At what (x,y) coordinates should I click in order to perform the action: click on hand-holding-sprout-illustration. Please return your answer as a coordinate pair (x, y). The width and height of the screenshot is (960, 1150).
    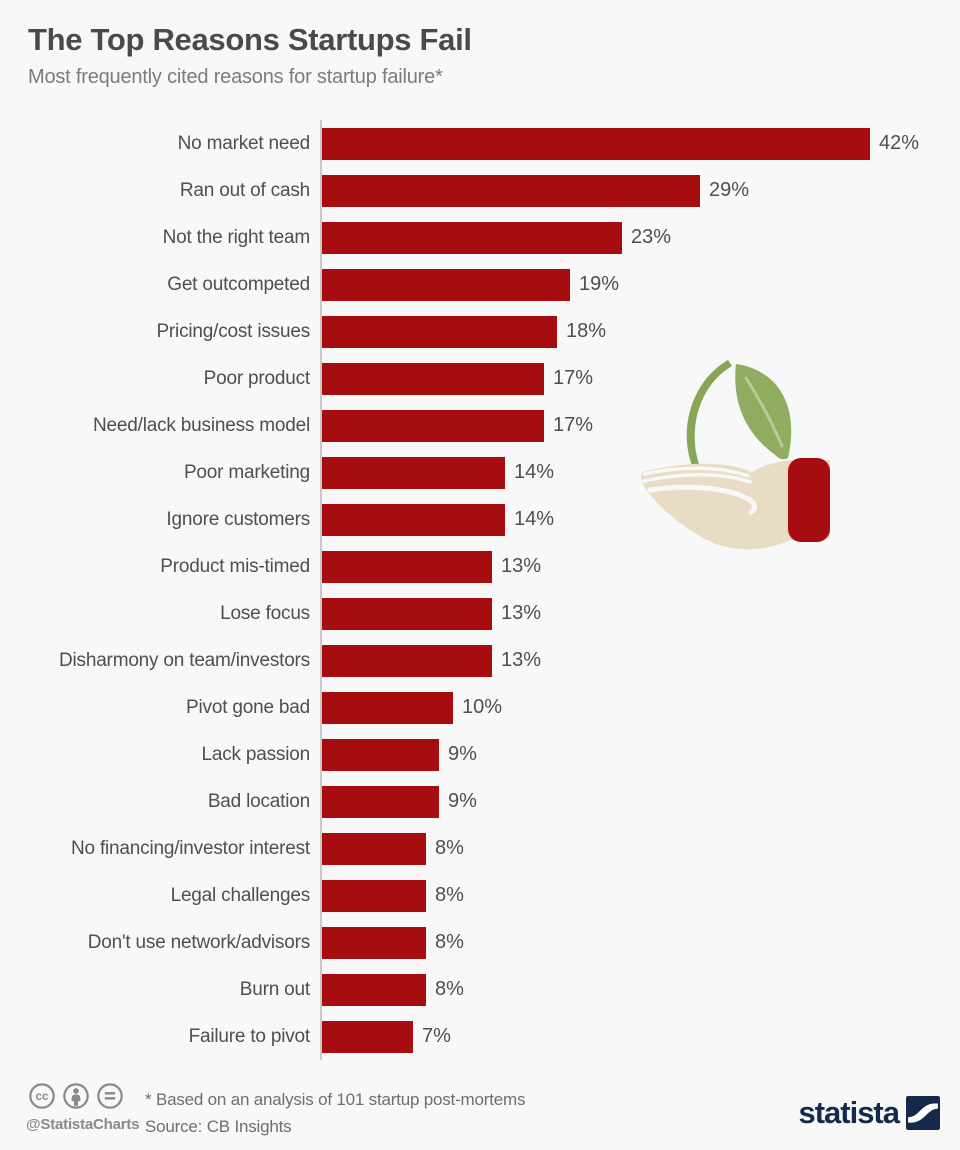
    Looking at the image, I should click on (735, 455).